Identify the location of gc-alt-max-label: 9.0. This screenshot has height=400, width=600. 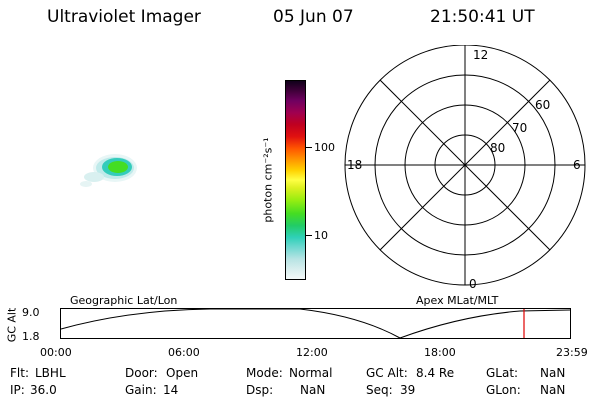
(31, 312).